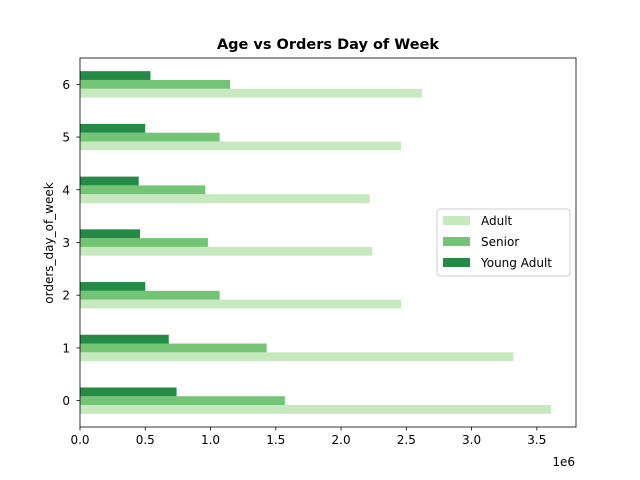 The image size is (640, 480). Describe the element at coordinates (275, 440) in the screenshot. I see `x-tick-label: 1.5` at that location.